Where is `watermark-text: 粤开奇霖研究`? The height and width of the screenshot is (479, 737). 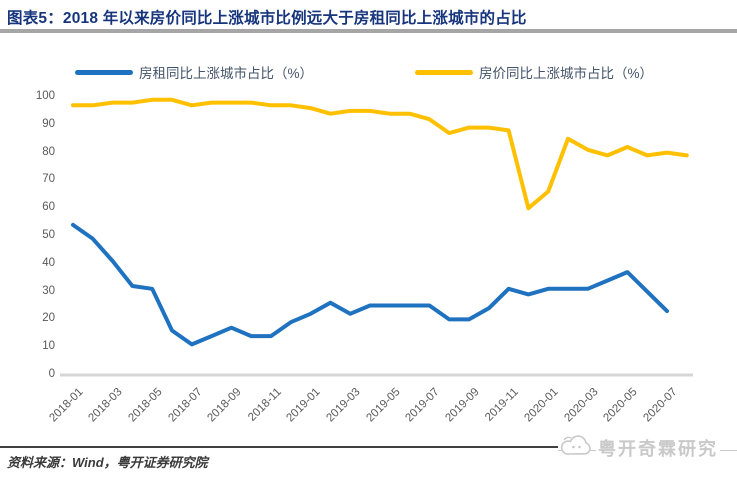 watermark-text: 粤开奇霖研究 is located at coordinates (658, 448).